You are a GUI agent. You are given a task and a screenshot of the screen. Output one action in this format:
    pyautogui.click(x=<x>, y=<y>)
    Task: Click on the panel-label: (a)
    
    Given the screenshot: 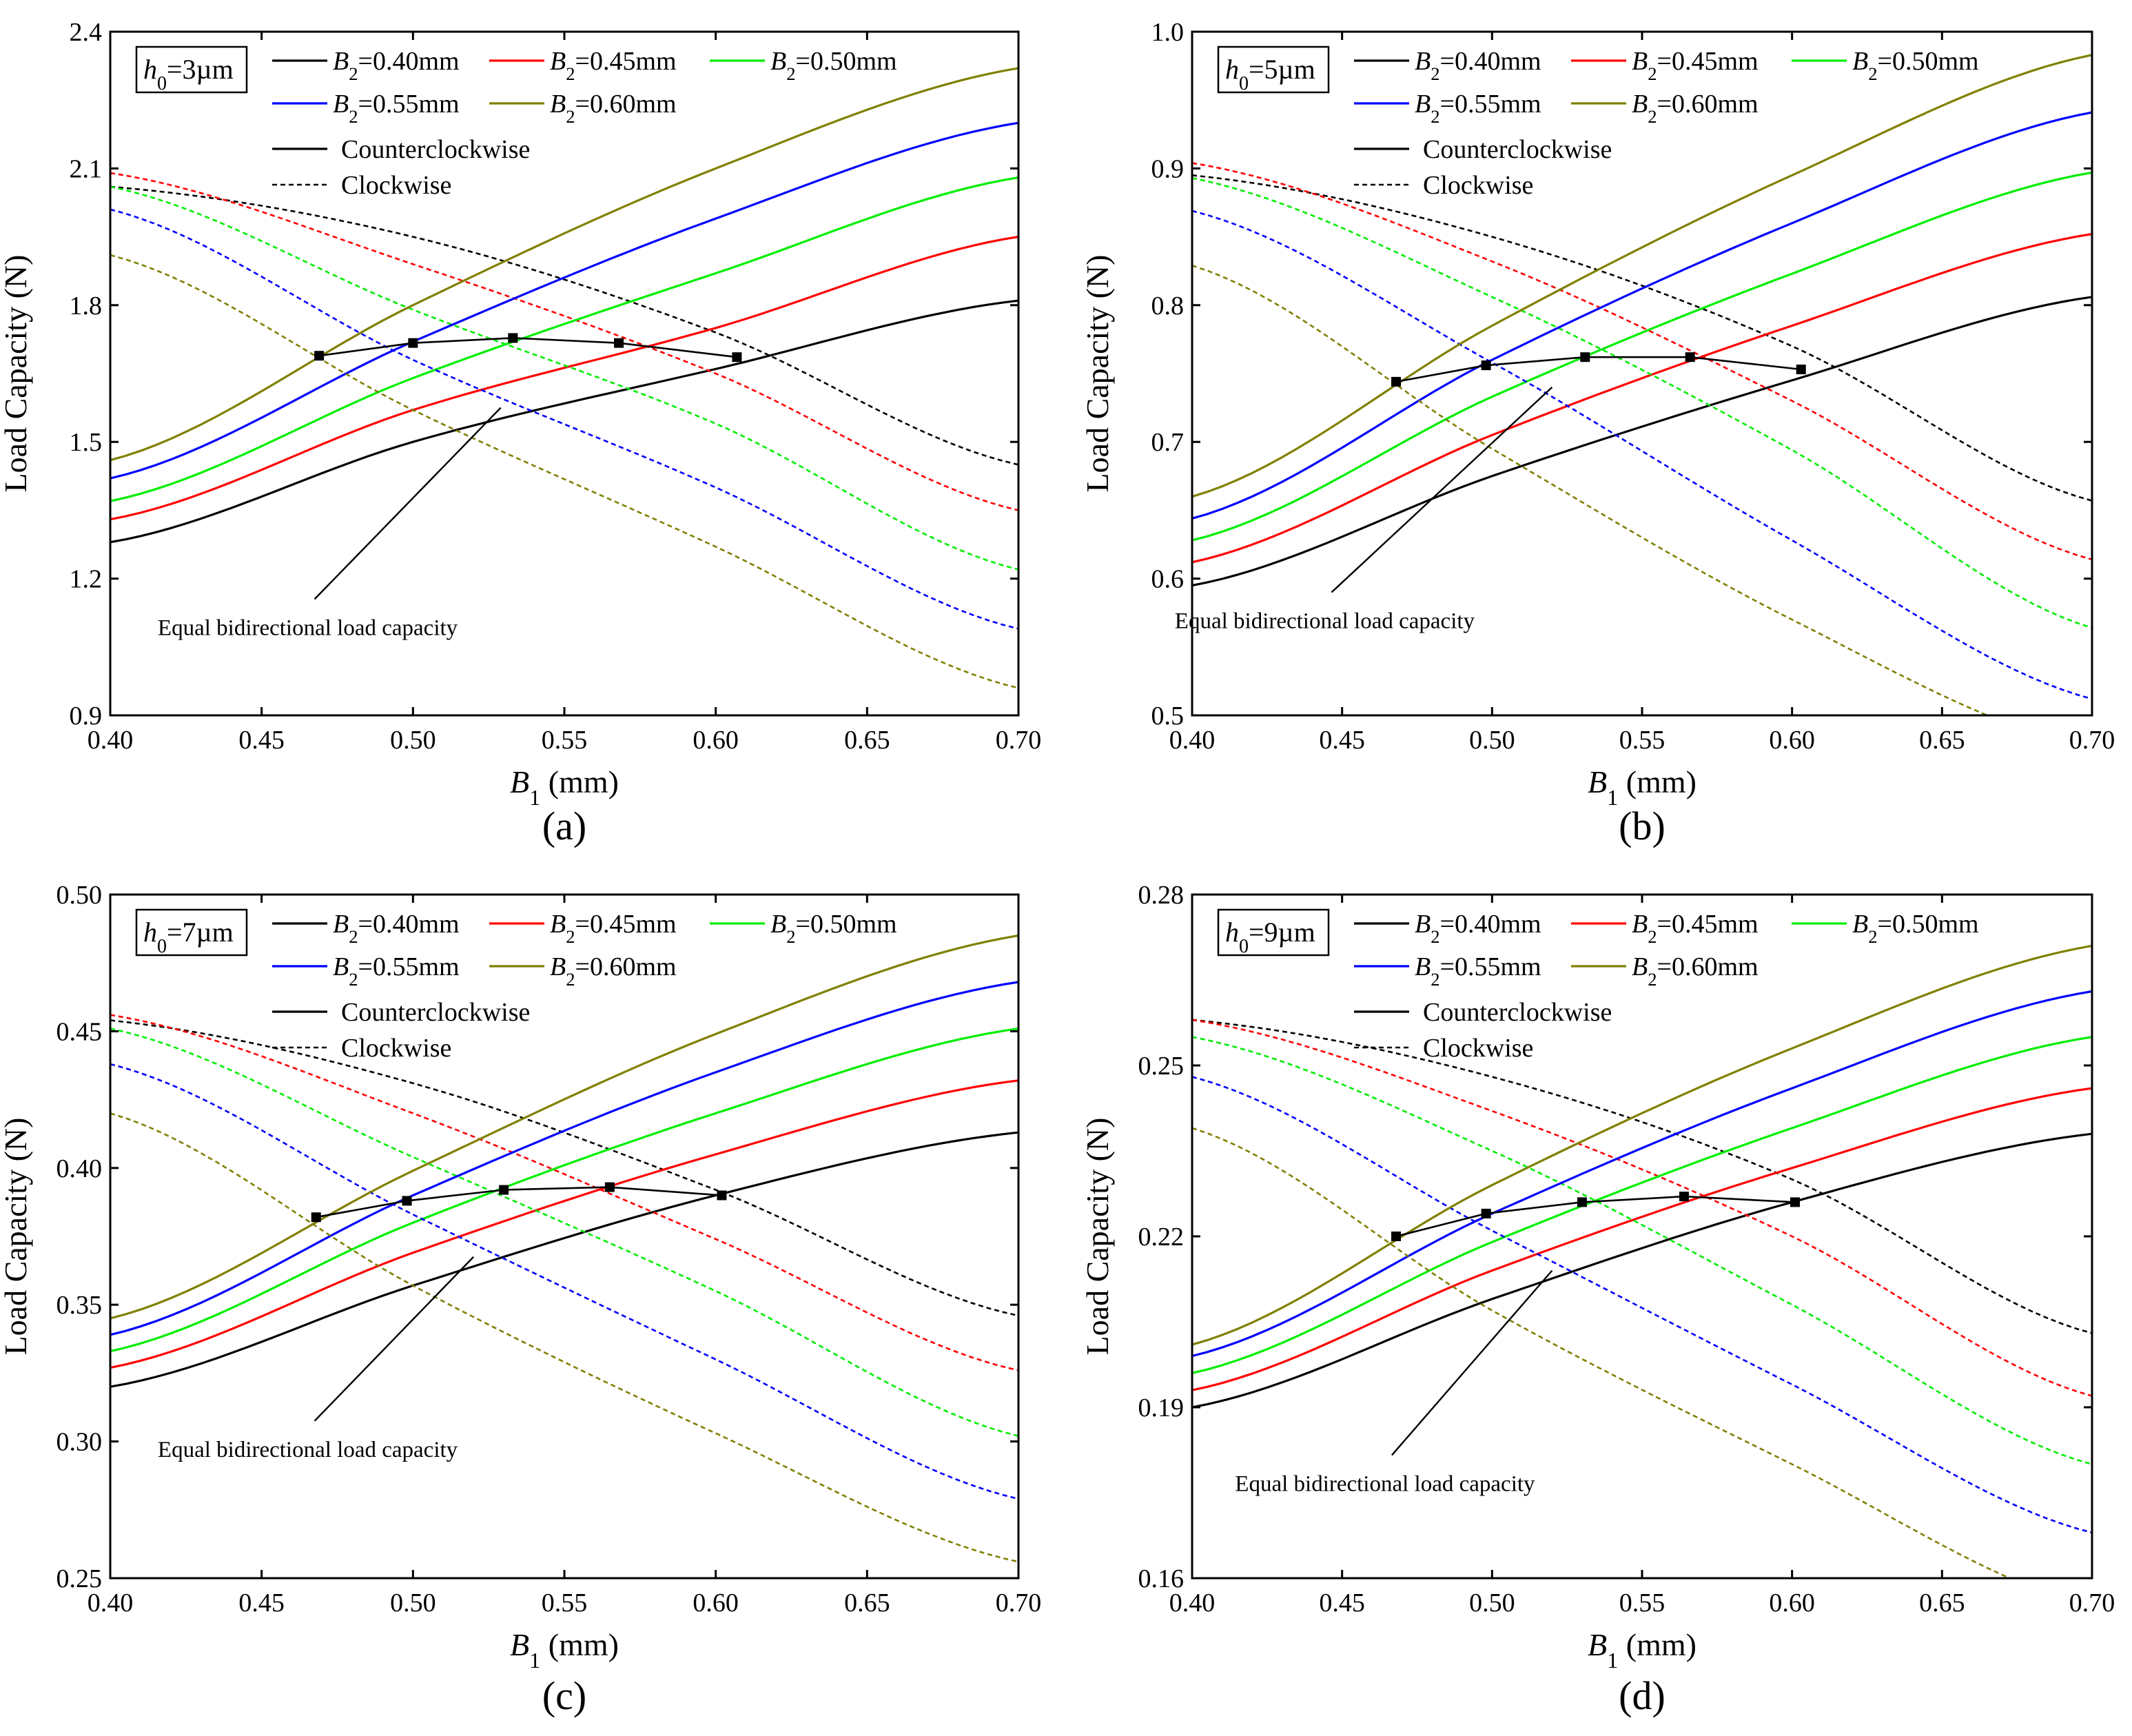 What is the action you would take?
    pyautogui.click(x=564, y=826)
    